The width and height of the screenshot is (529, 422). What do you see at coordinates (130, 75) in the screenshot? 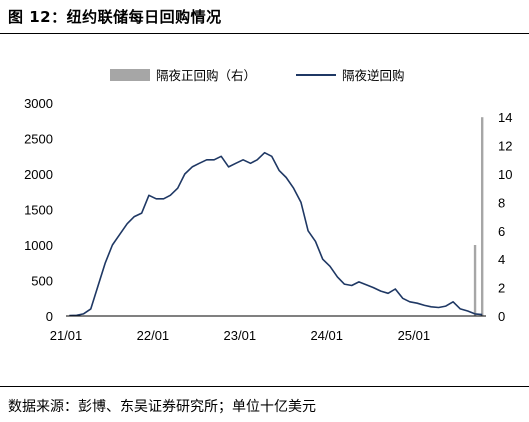
I see `legend-swatch-bar` at bounding box center [130, 75].